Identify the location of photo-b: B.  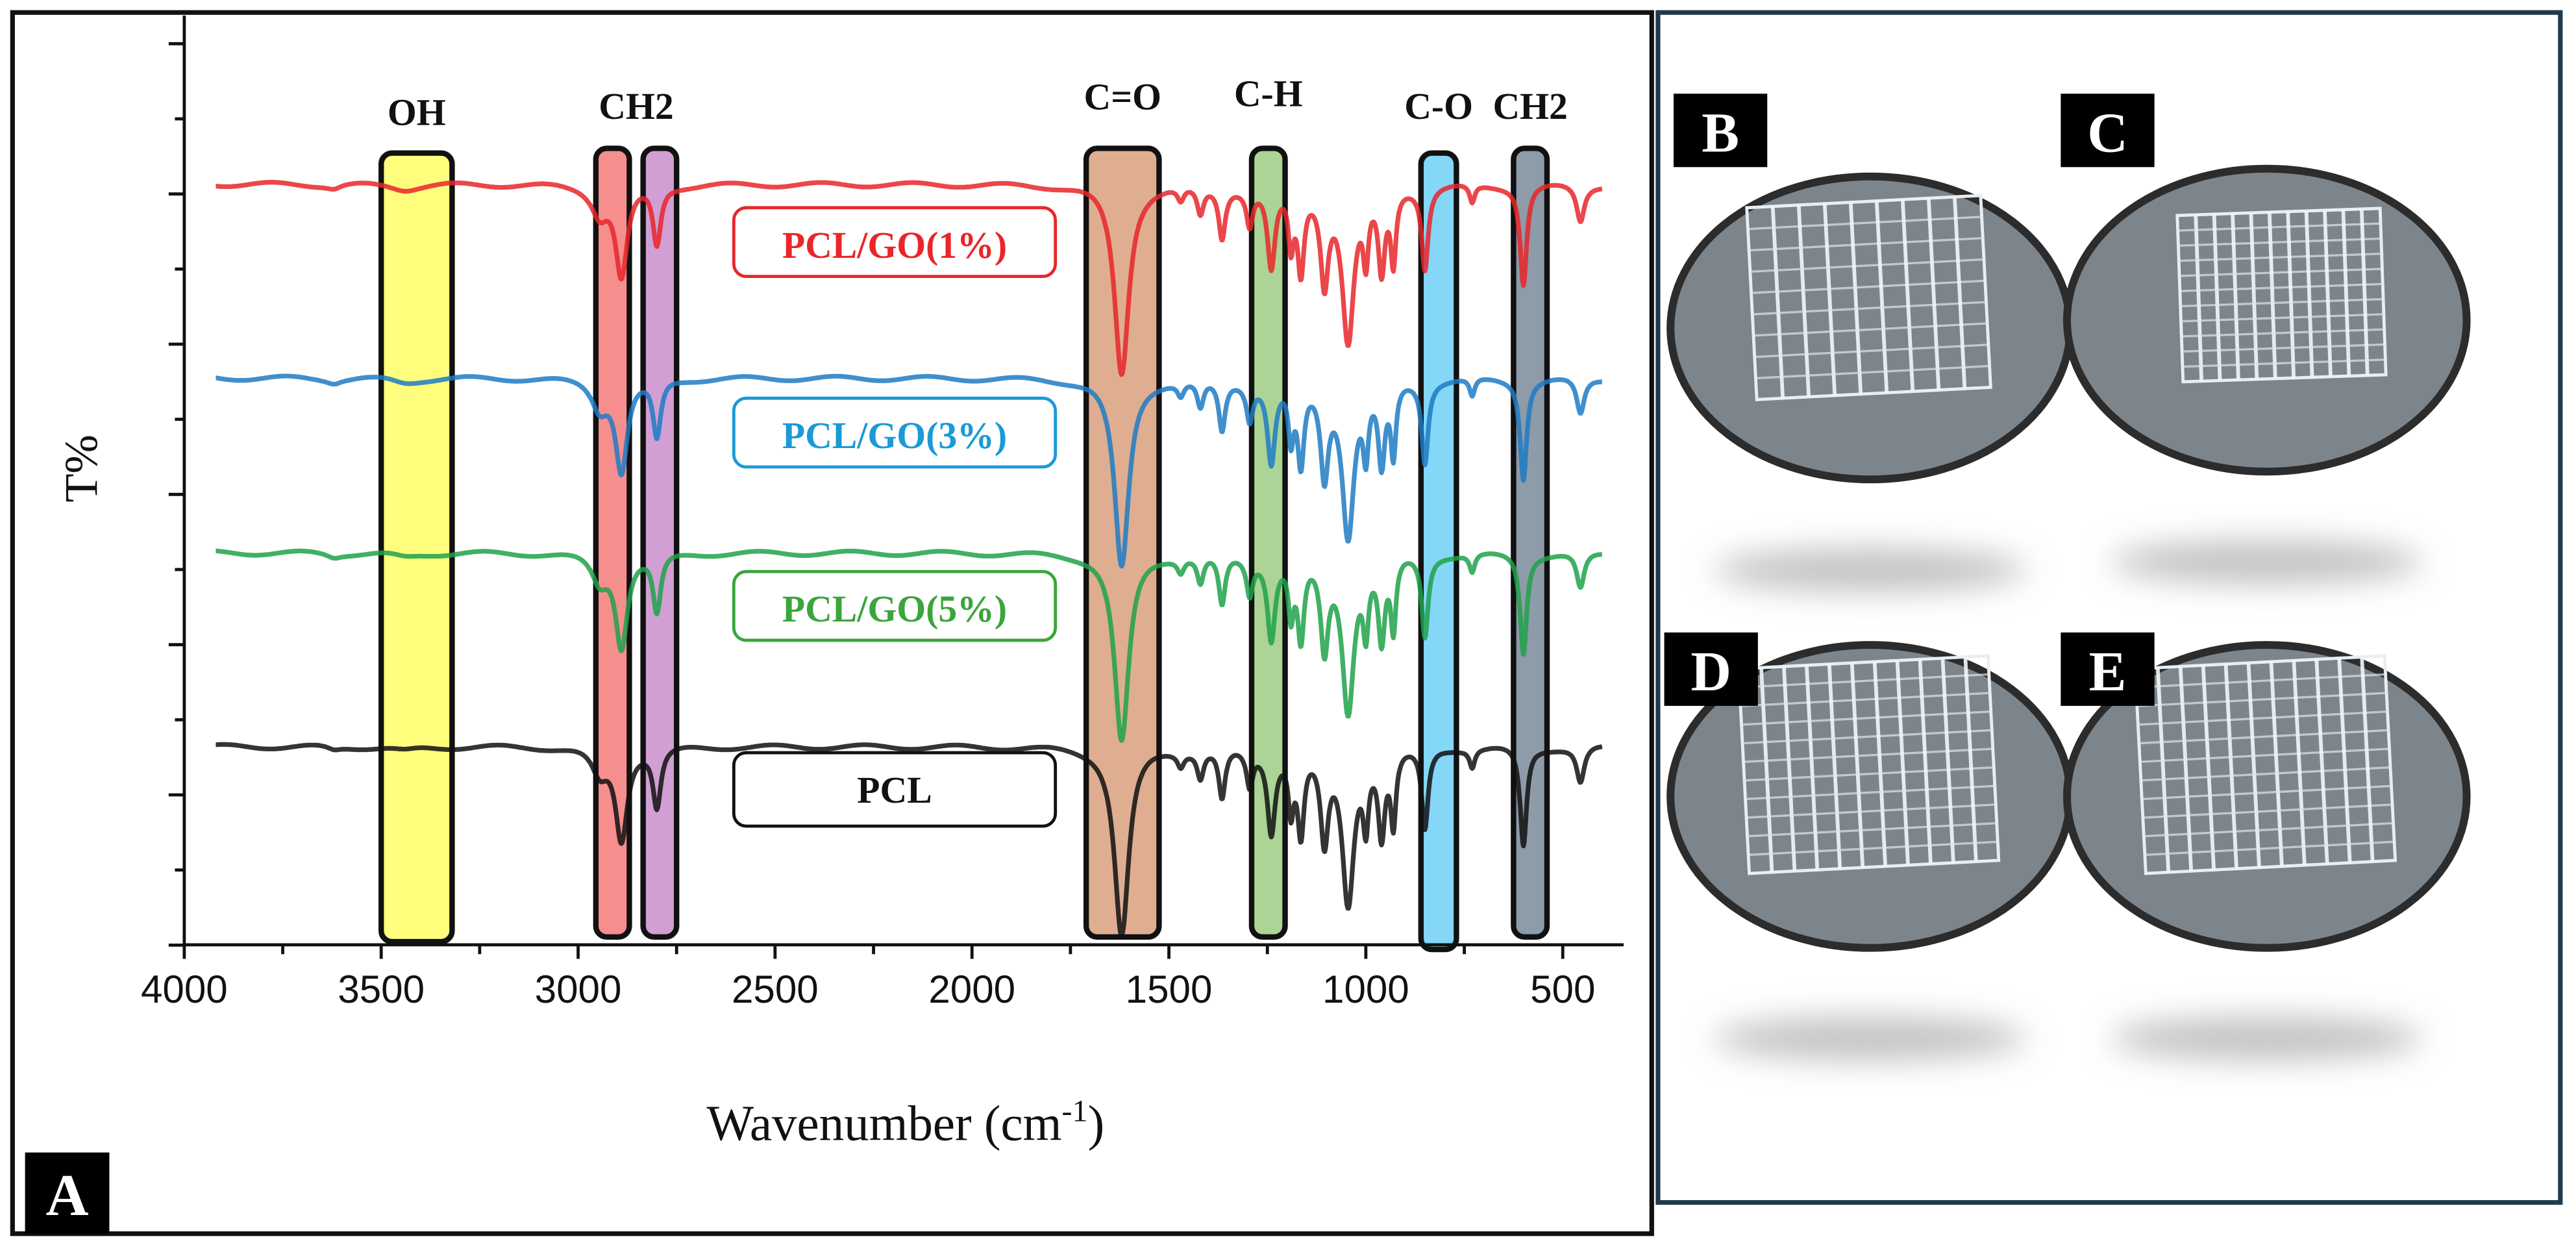
(1870, 343).